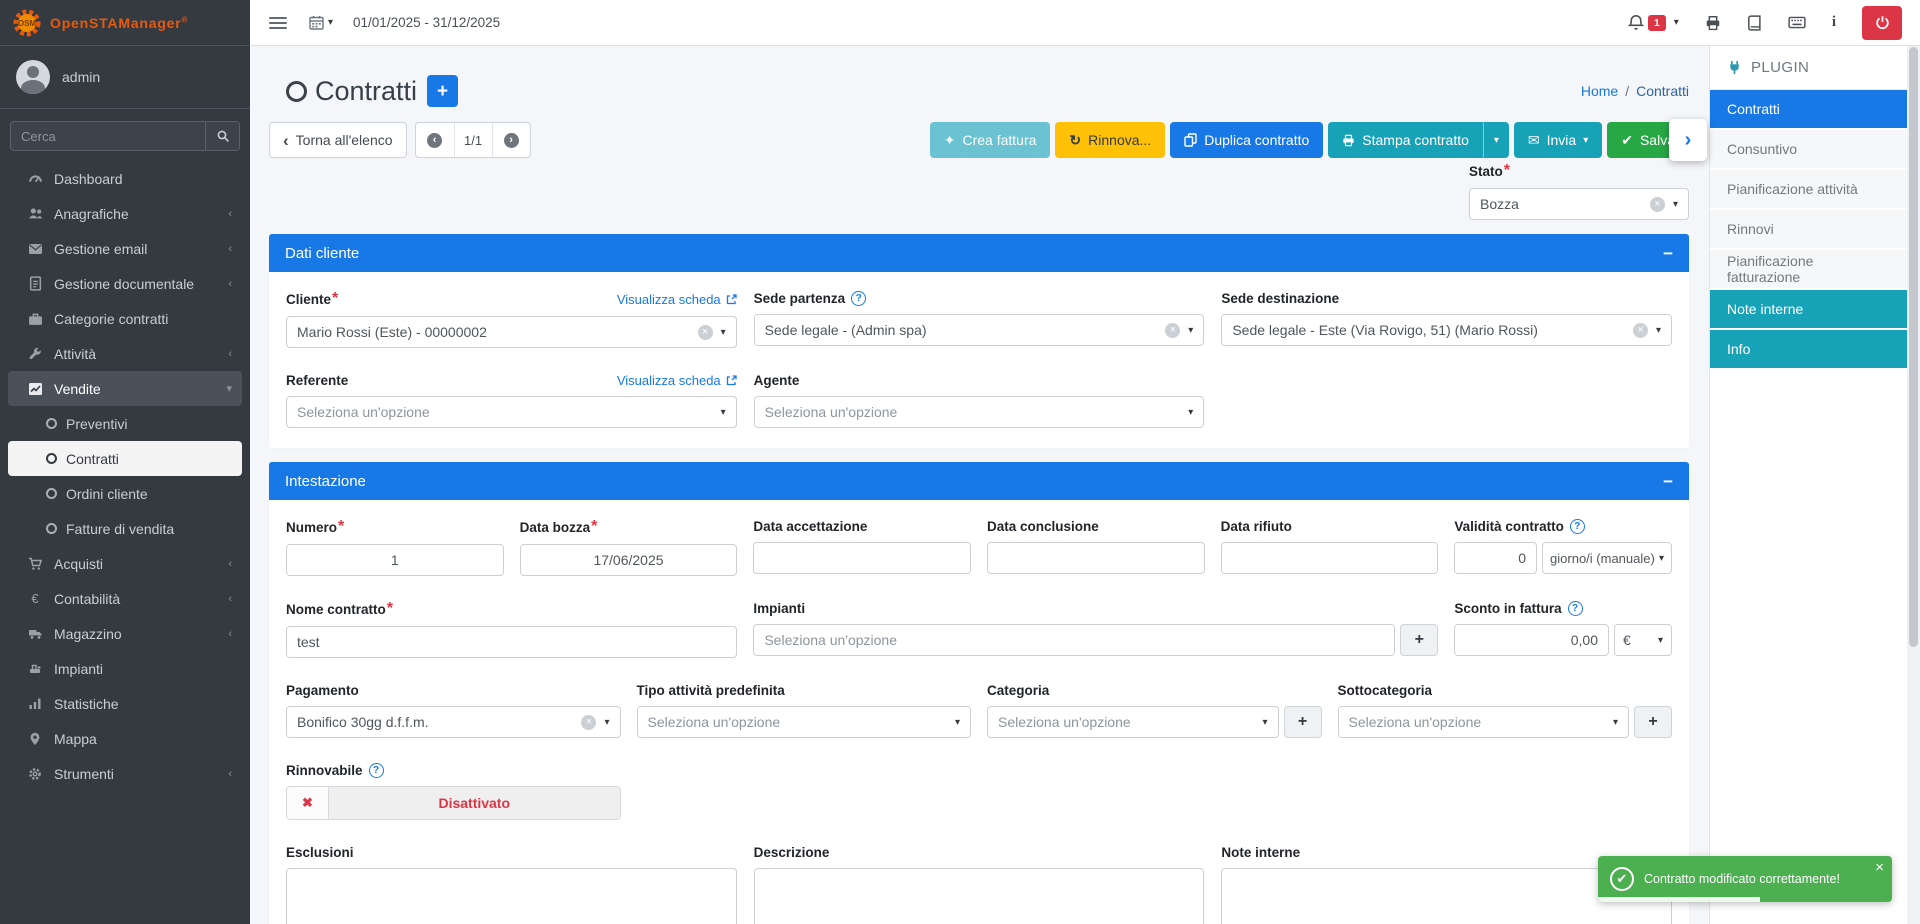  What do you see at coordinates (125, 633) in the screenshot?
I see `sidebar-item-magazzino: Magazzino ‹` at bounding box center [125, 633].